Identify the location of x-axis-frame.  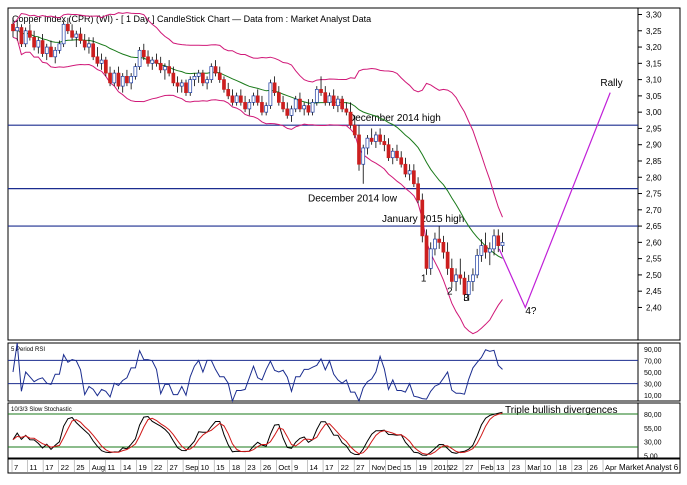
(344, 466).